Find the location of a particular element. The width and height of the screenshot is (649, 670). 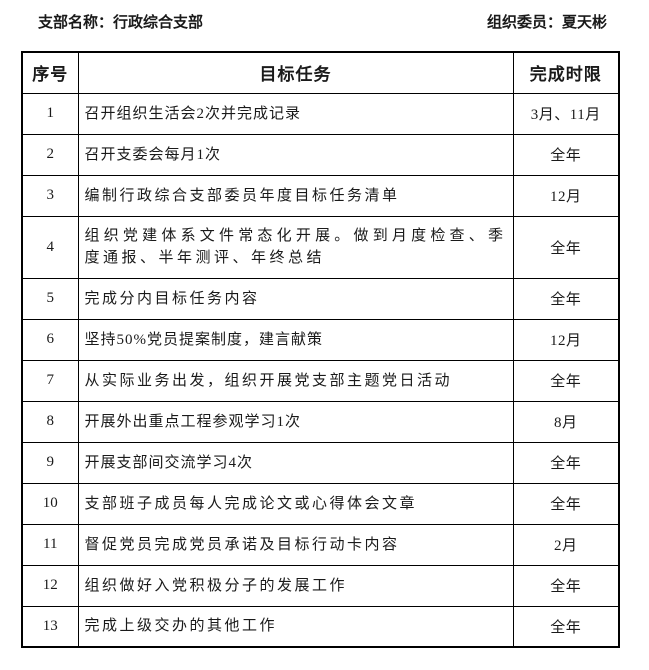

table-row: 9 开展支部间交流学习4次 全年 is located at coordinates (320, 462).